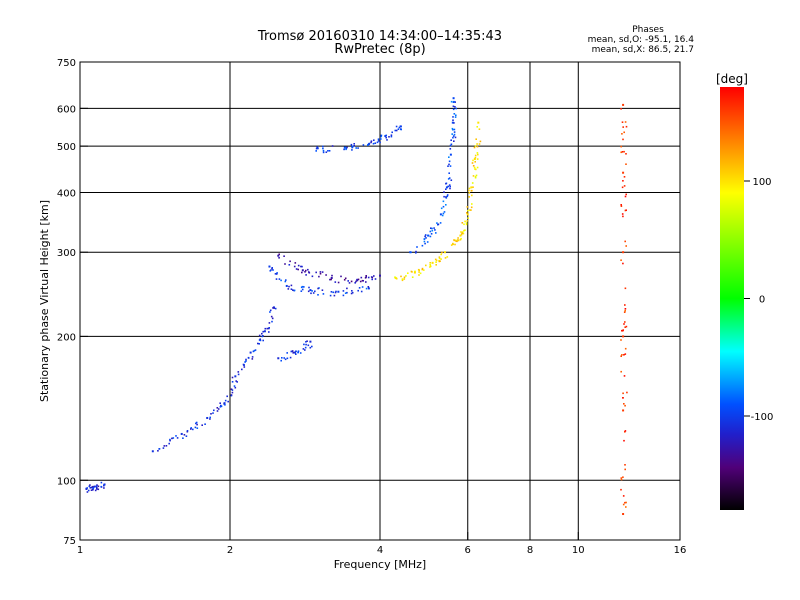 The image size is (800, 600). I want to click on x-tick-label: 2, so click(230, 550).